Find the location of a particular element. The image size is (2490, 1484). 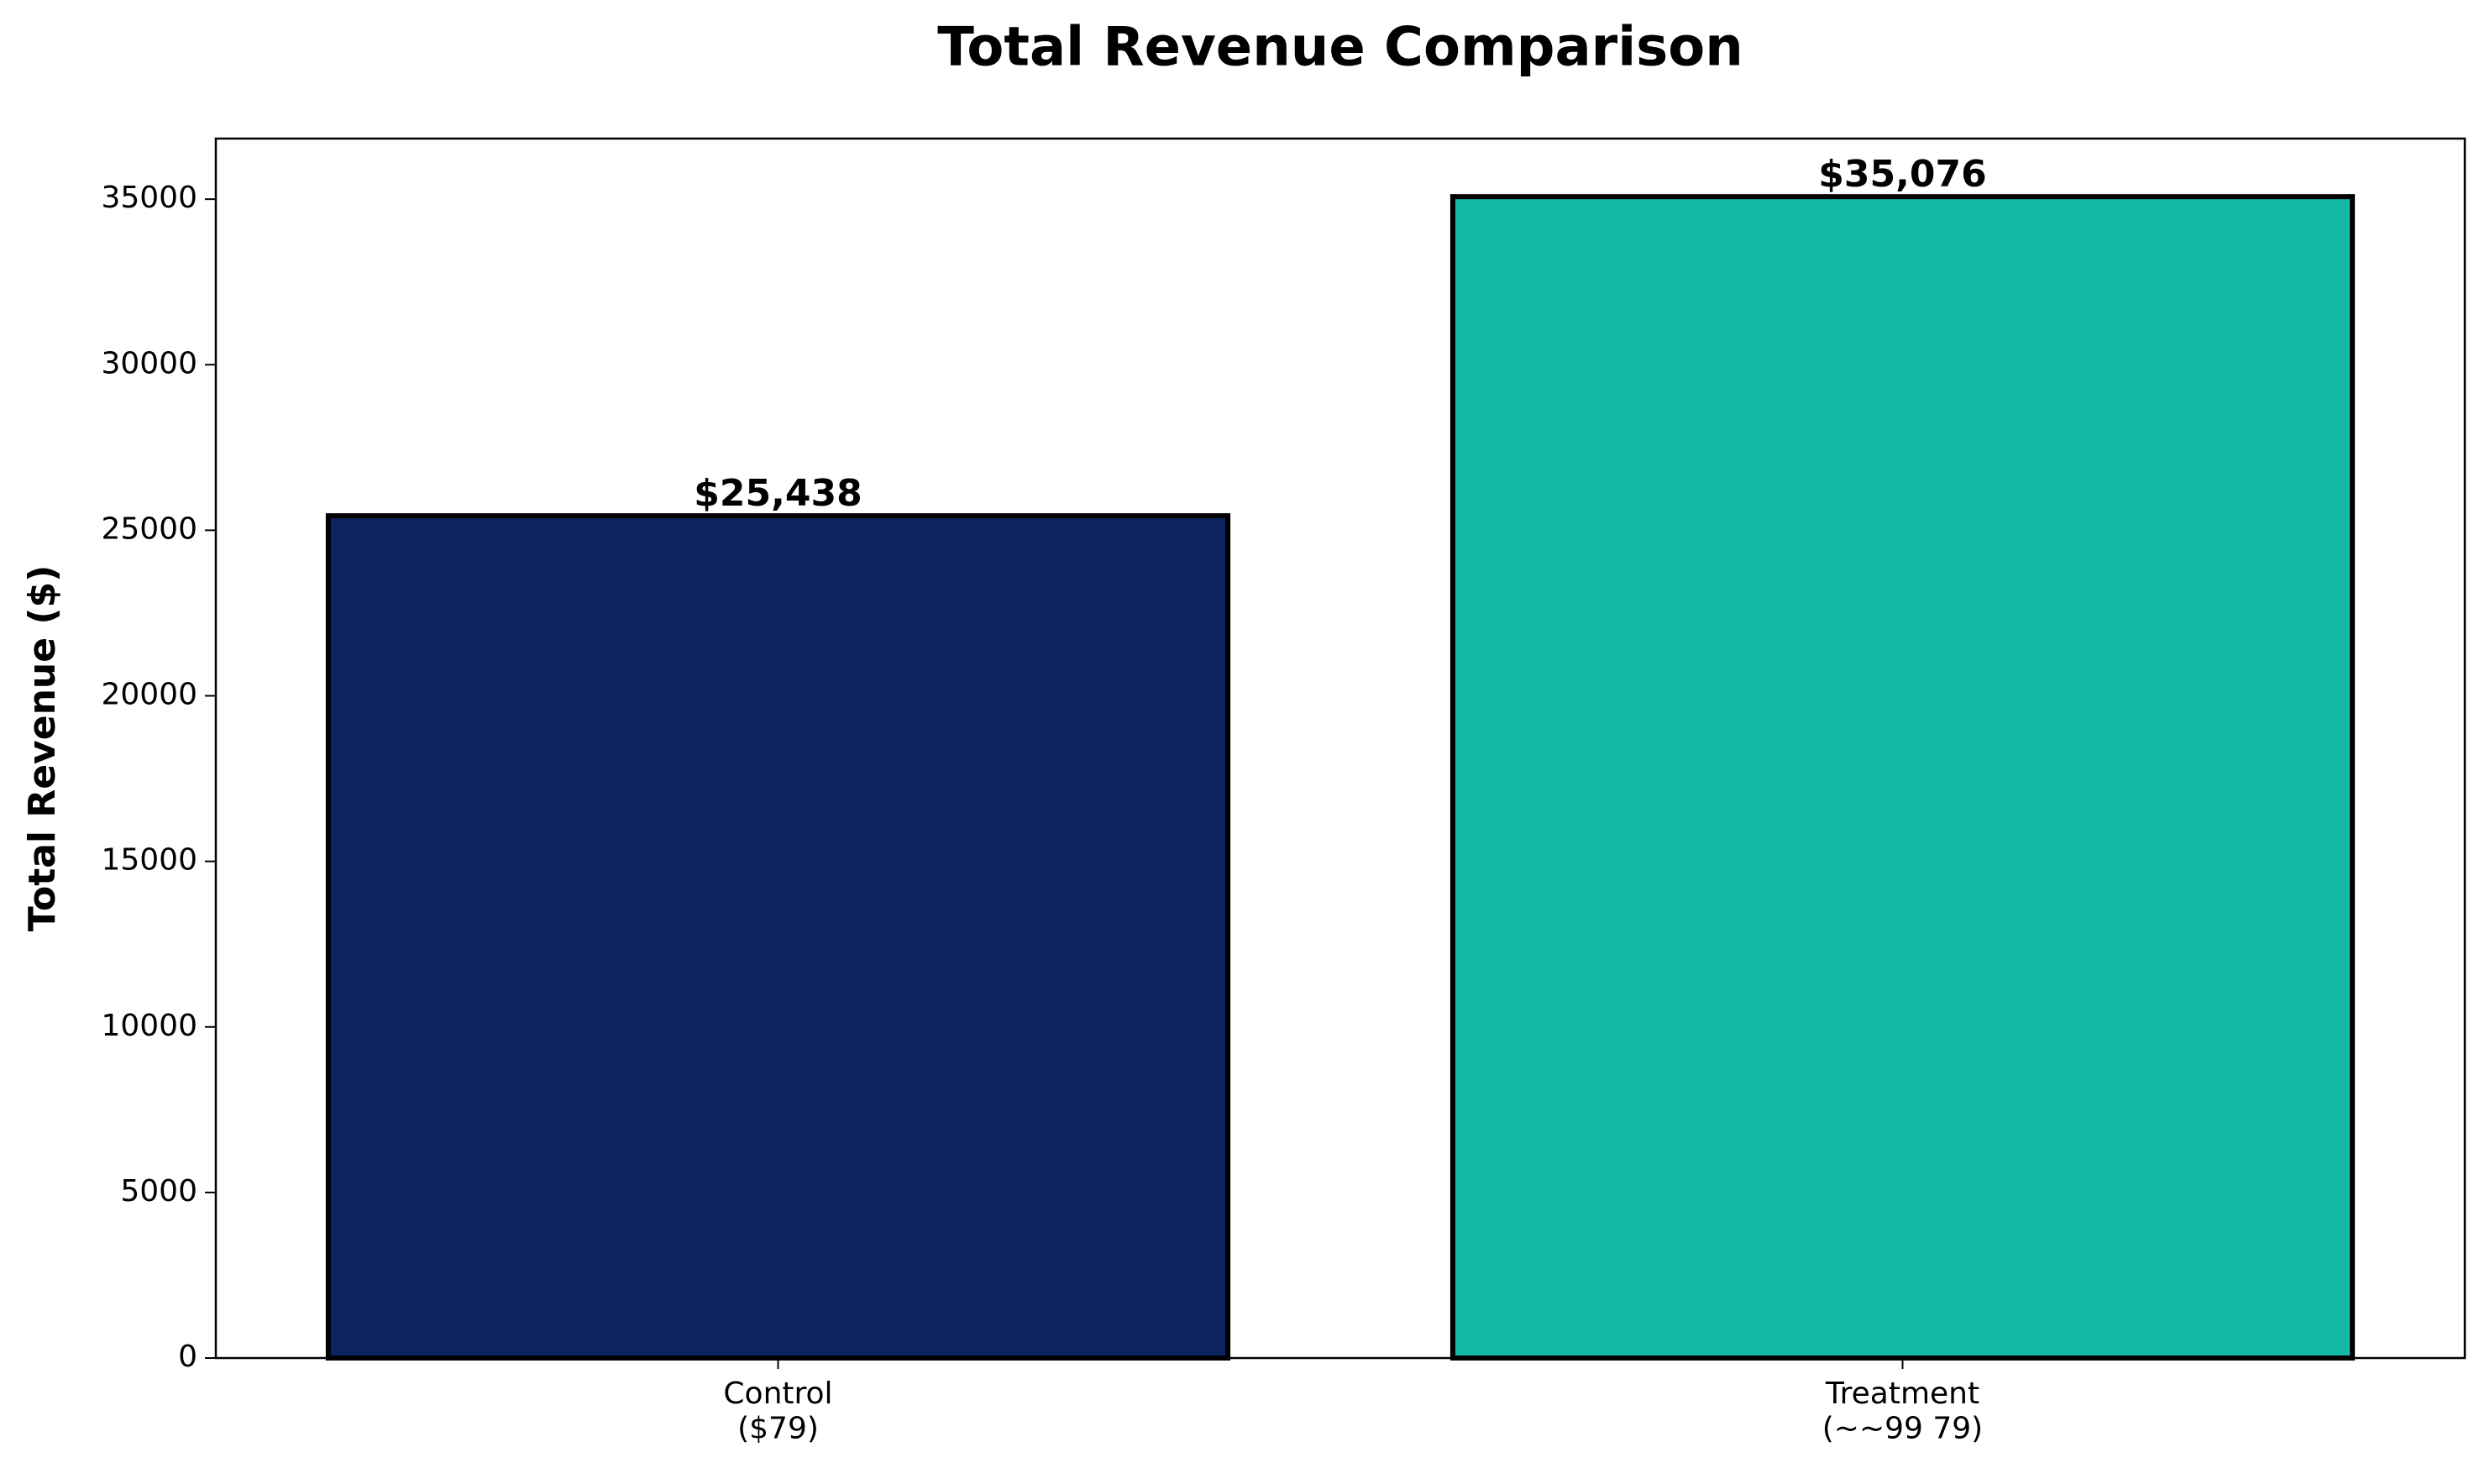

y-axis-label: Total Revenue ($) is located at coordinates (42, 748).